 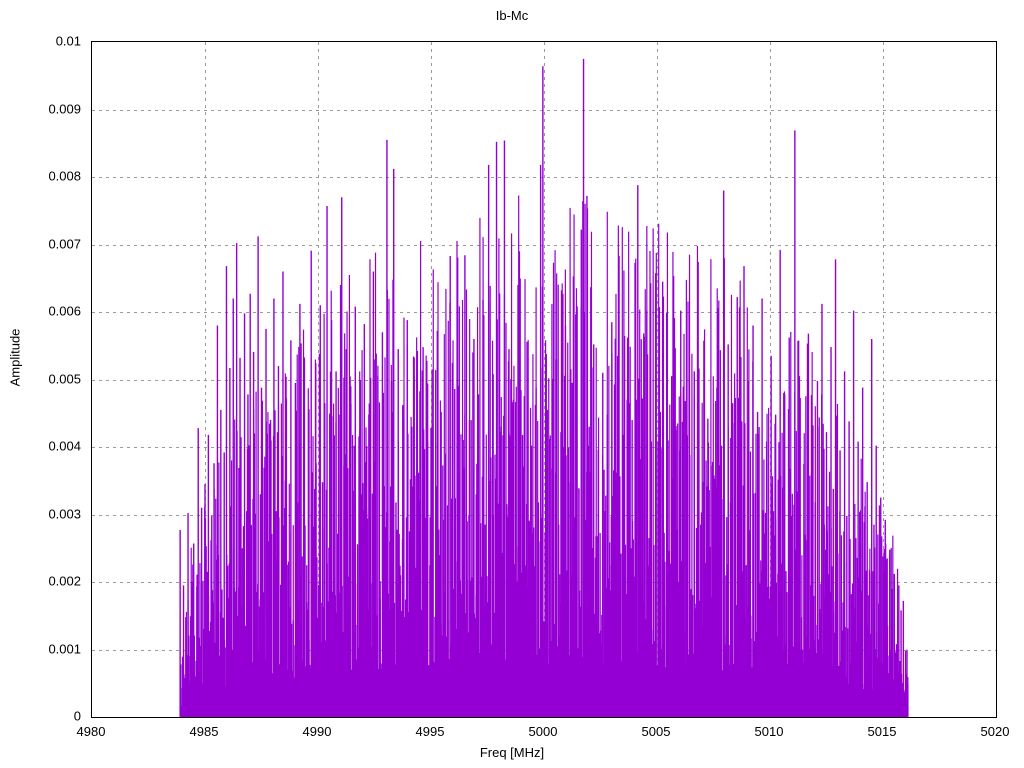 What do you see at coordinates (91, 731) in the screenshot?
I see `x-axis-tick-label: 4980` at bounding box center [91, 731].